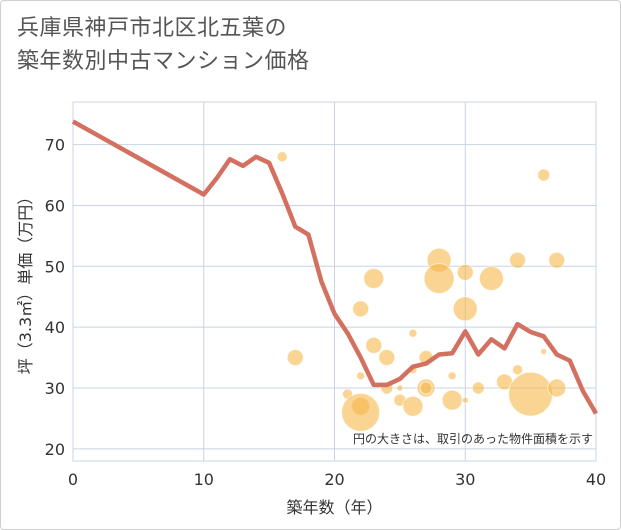 The height and width of the screenshot is (530, 621). What do you see at coordinates (596, 479) in the screenshot?
I see `x-tick-label: 40` at bounding box center [596, 479].